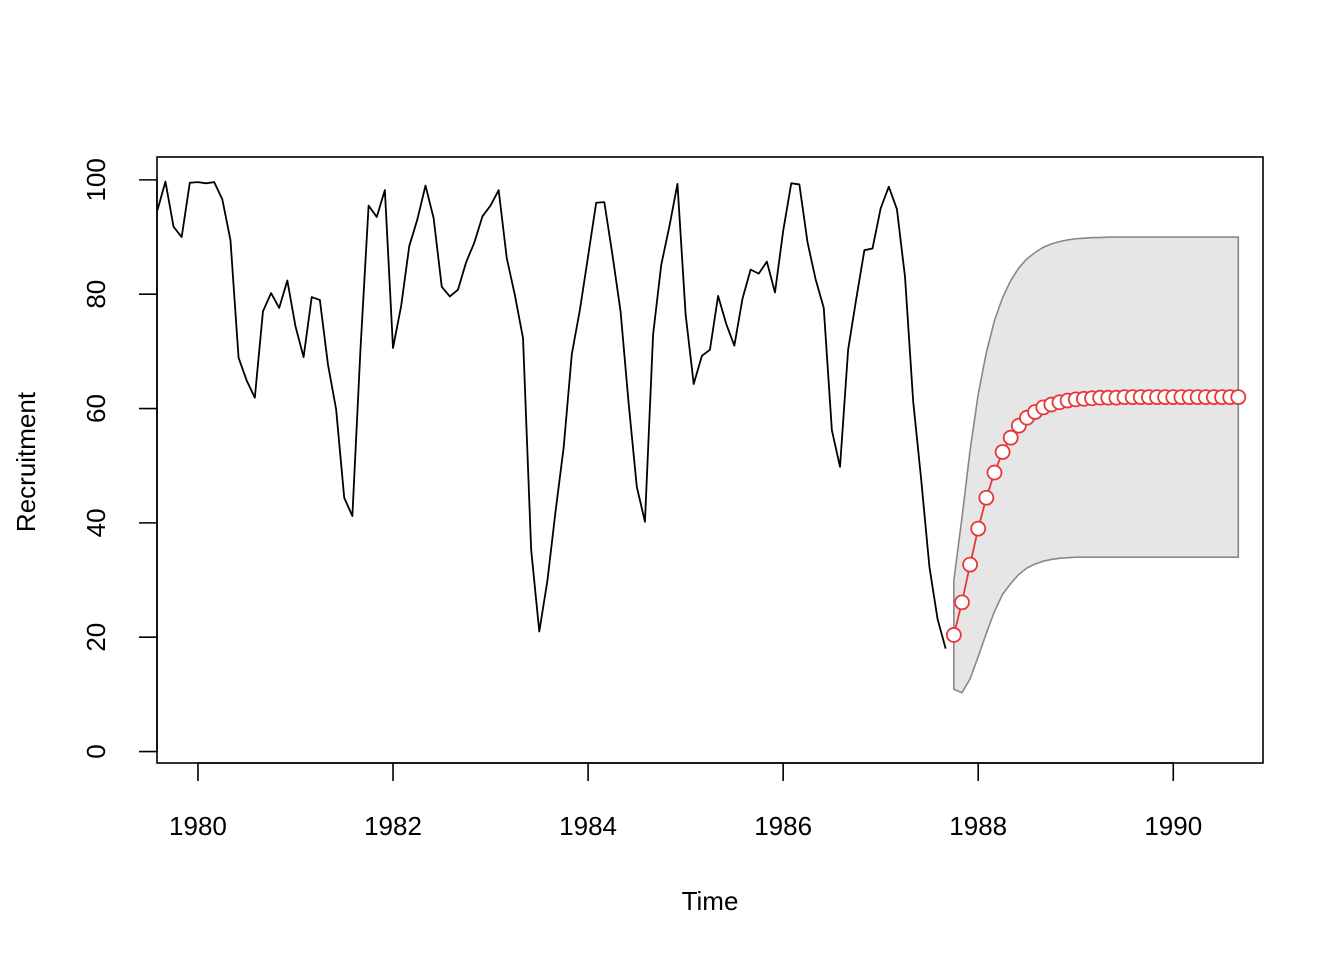 This screenshot has width=1344, height=960. Describe the element at coordinates (198, 826) in the screenshot. I see `x-tick-label: 1980` at that location.